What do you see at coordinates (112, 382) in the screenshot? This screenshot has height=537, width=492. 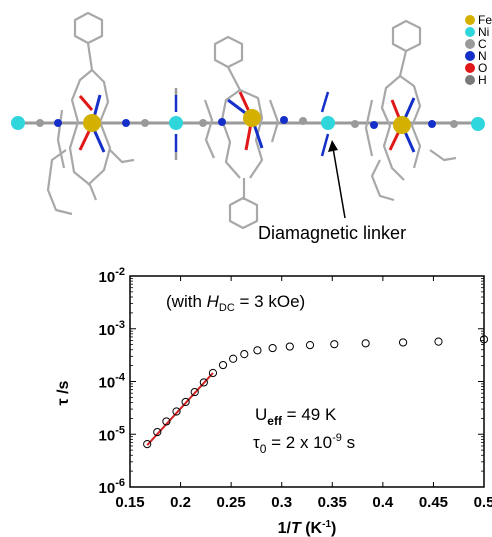 I see `y-tick-label: 10⁻⁴` at bounding box center [112, 382].